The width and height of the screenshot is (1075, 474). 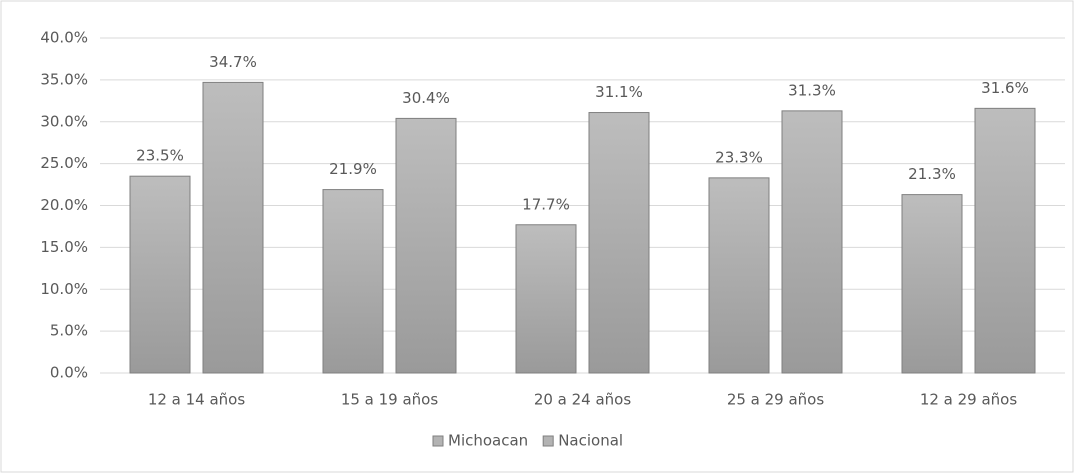 I want to click on x-tick-label: 12 a 14 años, so click(x=197, y=400).